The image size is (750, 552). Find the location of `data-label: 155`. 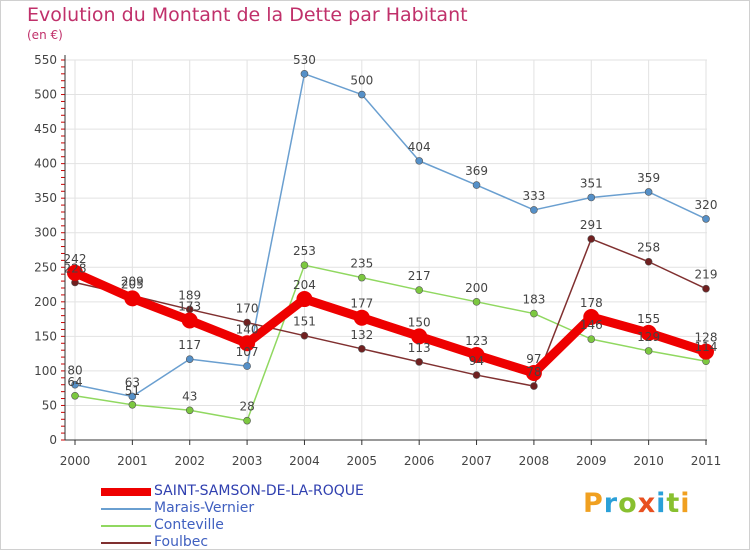

data-label: 155 is located at coordinates (648, 319).